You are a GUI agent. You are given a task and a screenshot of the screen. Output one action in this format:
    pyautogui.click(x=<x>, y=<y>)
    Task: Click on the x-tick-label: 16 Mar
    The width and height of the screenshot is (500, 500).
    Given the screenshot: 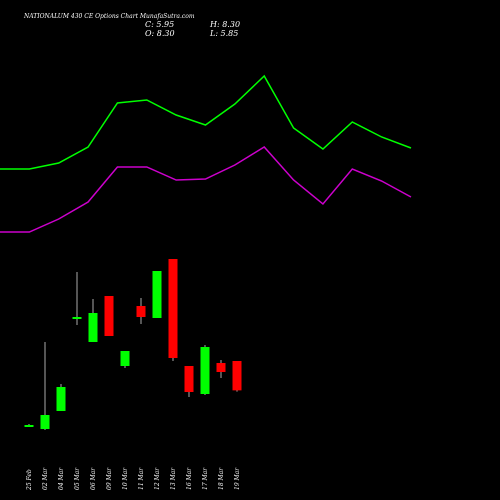 What is the action you would take?
    pyautogui.click(x=189, y=478)
    